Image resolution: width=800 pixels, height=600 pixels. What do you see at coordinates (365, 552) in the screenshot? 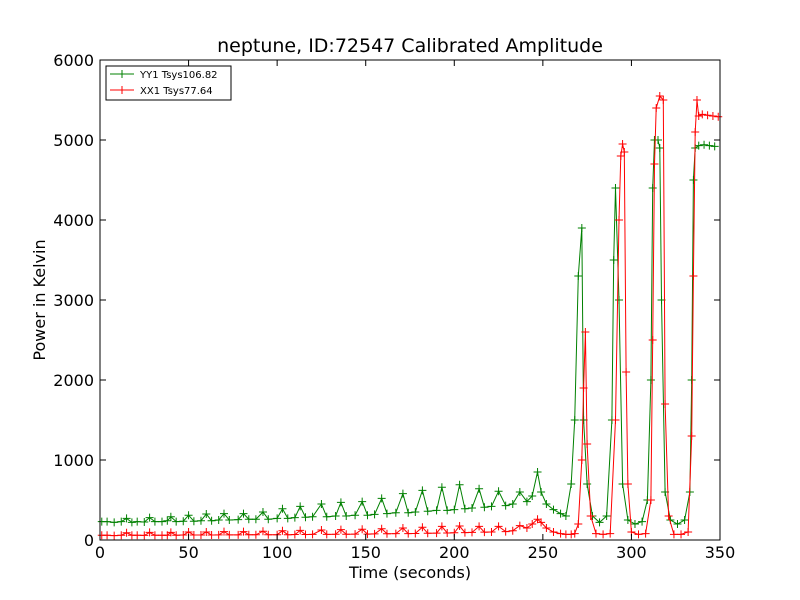
I see `x-tick-label-3: 150` at bounding box center [365, 552].